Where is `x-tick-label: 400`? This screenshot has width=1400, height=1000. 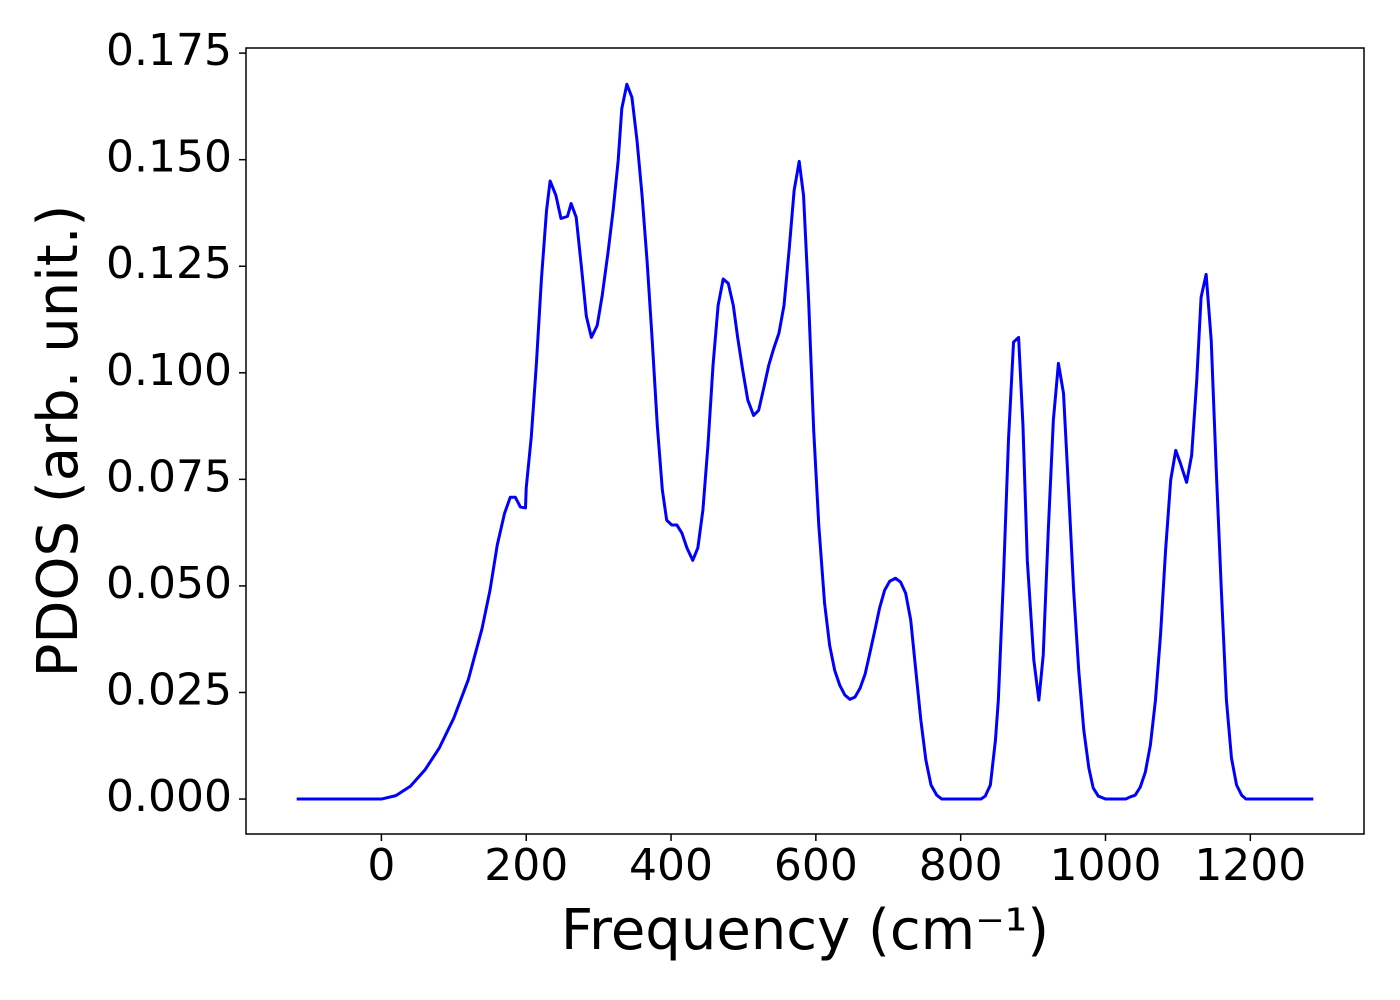
x-tick-label: 400 is located at coordinates (671, 865).